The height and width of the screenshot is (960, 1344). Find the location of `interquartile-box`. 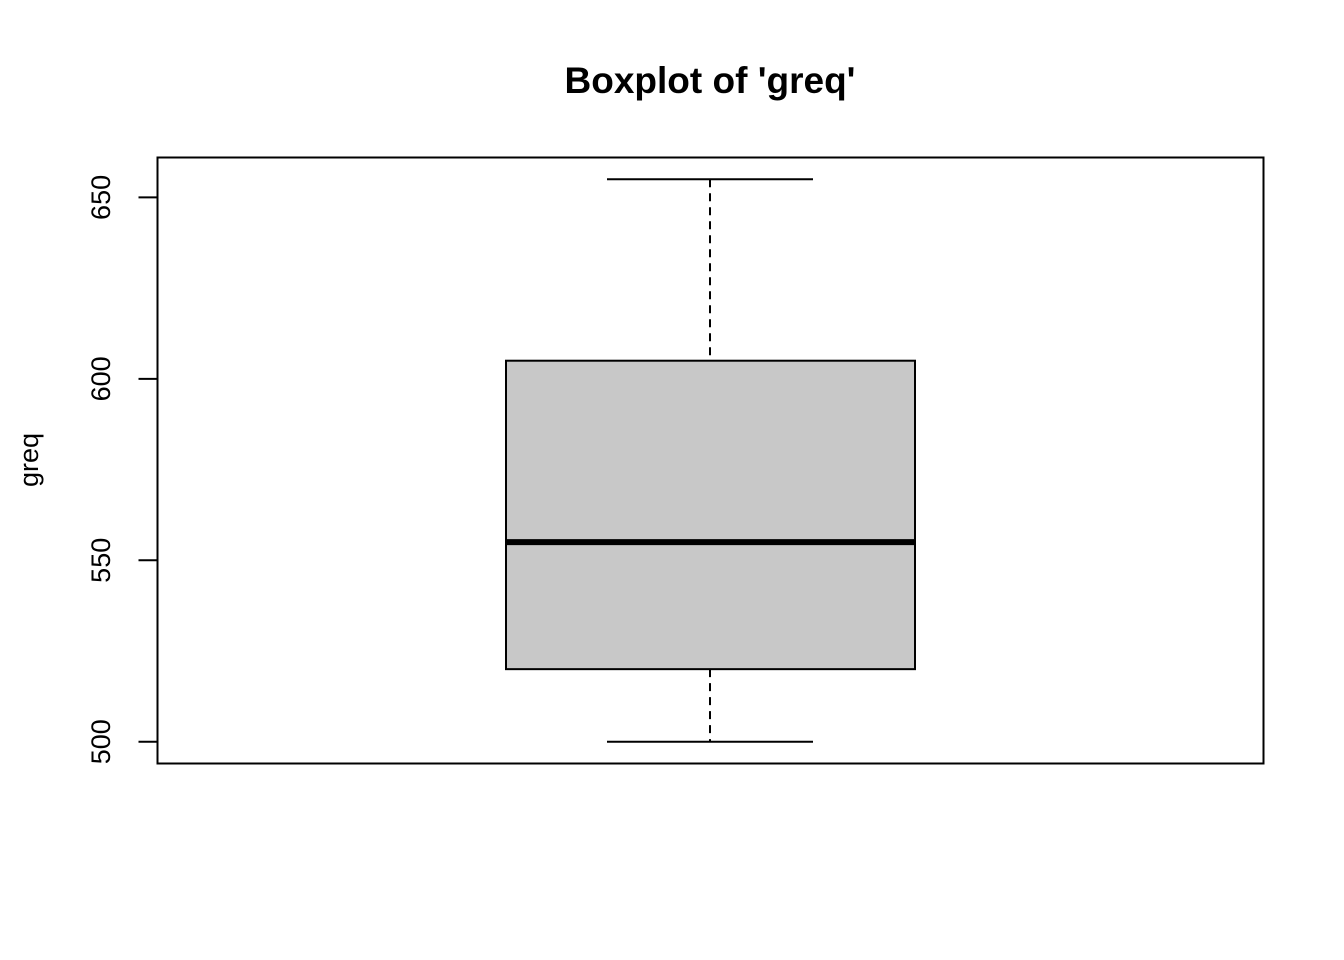

interquartile-box is located at coordinates (710, 515).